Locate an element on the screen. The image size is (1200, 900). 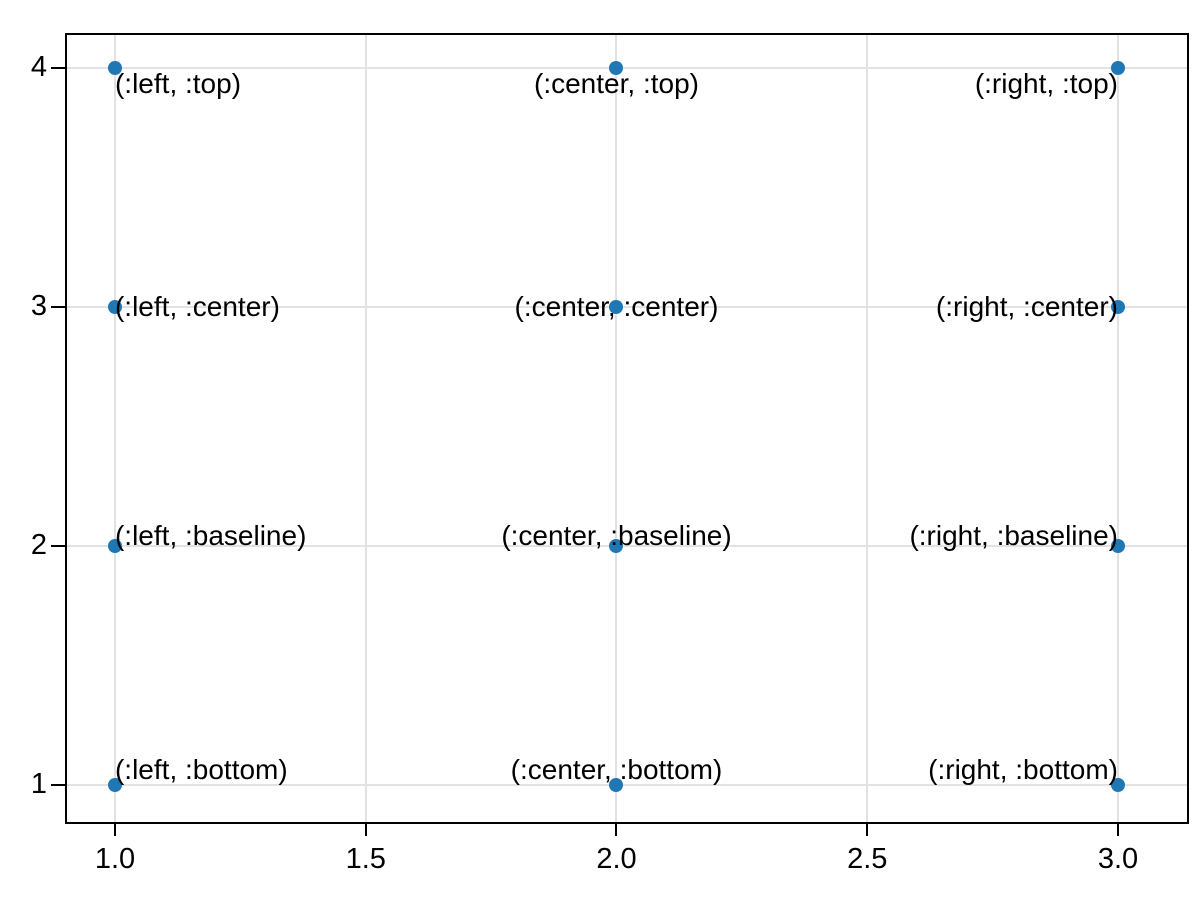
y-tick-label: 4 is located at coordinates (38, 66).